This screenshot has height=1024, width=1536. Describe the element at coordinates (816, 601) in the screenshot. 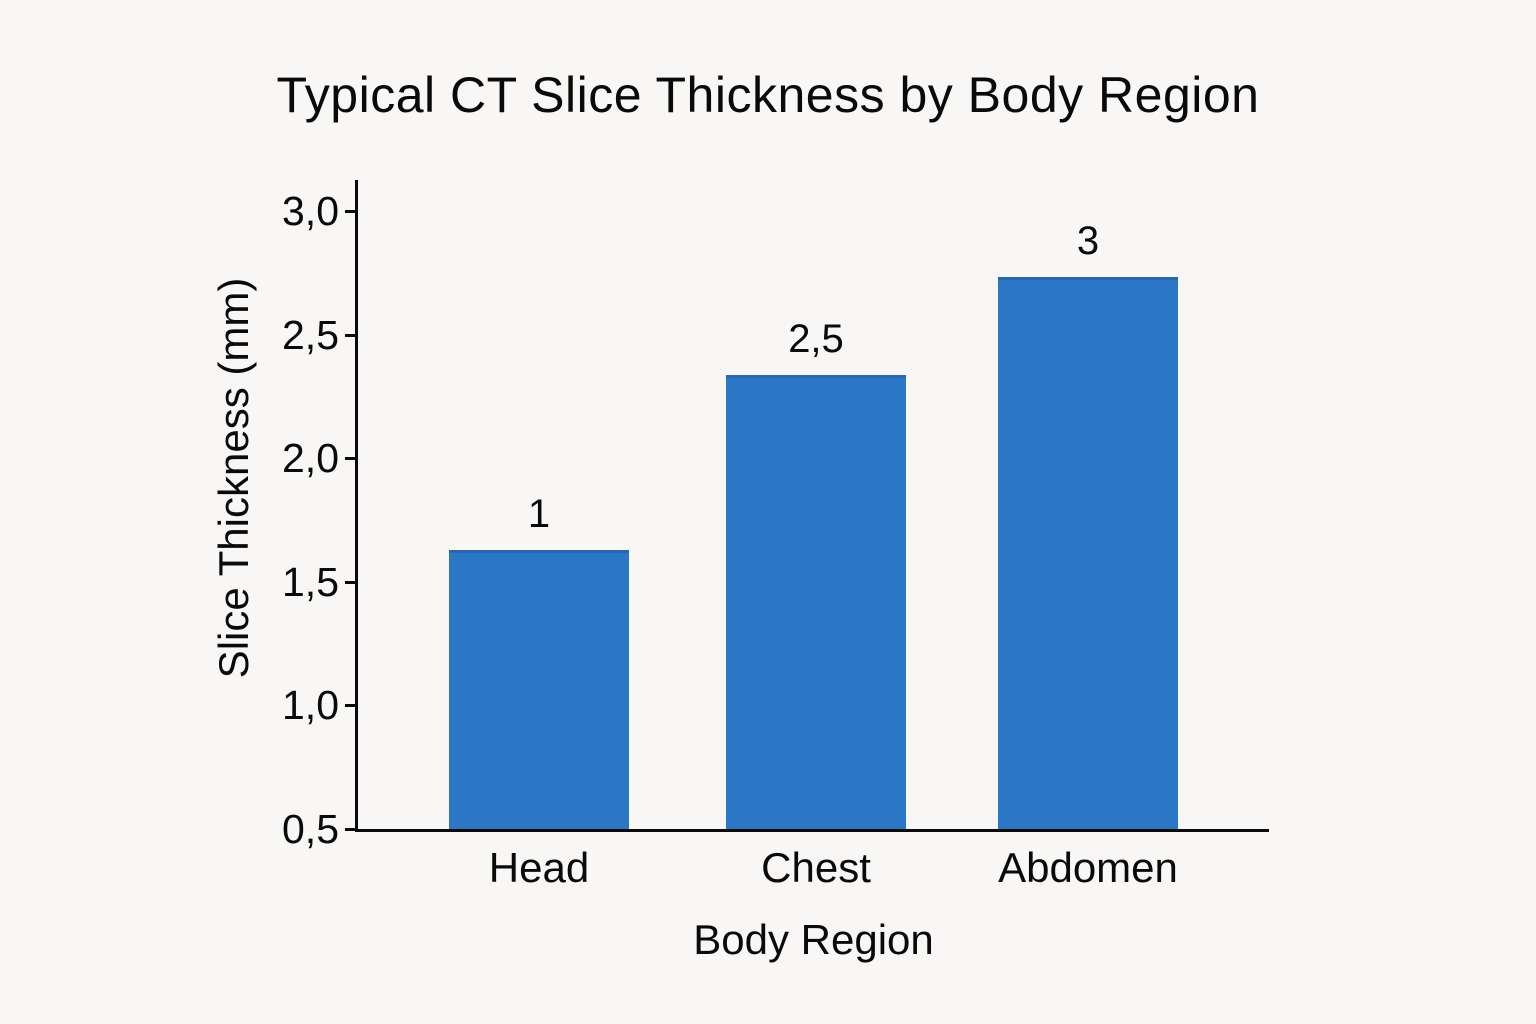

I see `bar-chest` at that location.